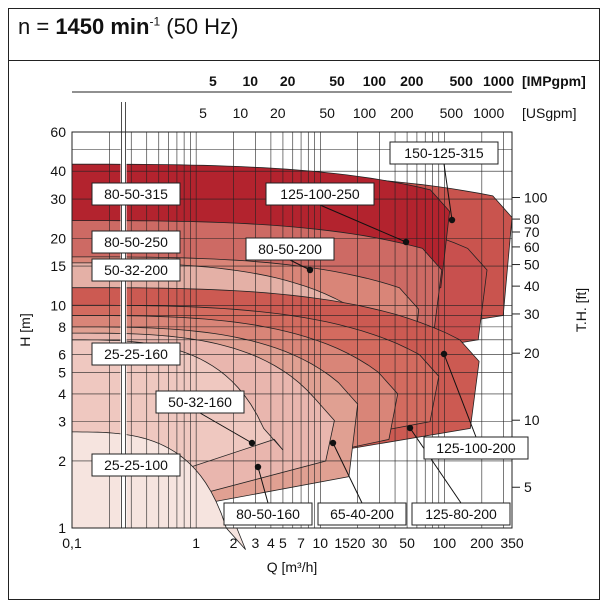 This screenshot has width=609, height=609. What do you see at coordinates (155, 21) in the screenshot?
I see `title-speed-exponent: -1` at bounding box center [155, 21].